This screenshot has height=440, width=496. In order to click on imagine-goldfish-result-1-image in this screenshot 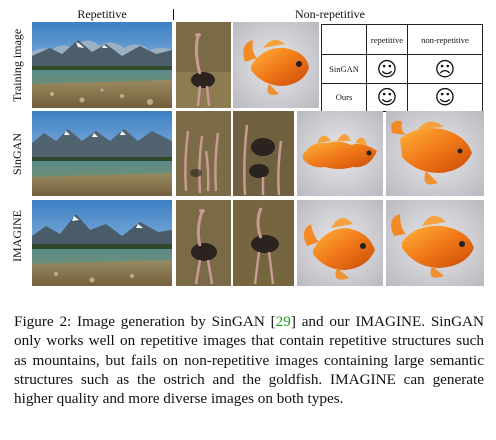, I will do `click(340, 243)`.